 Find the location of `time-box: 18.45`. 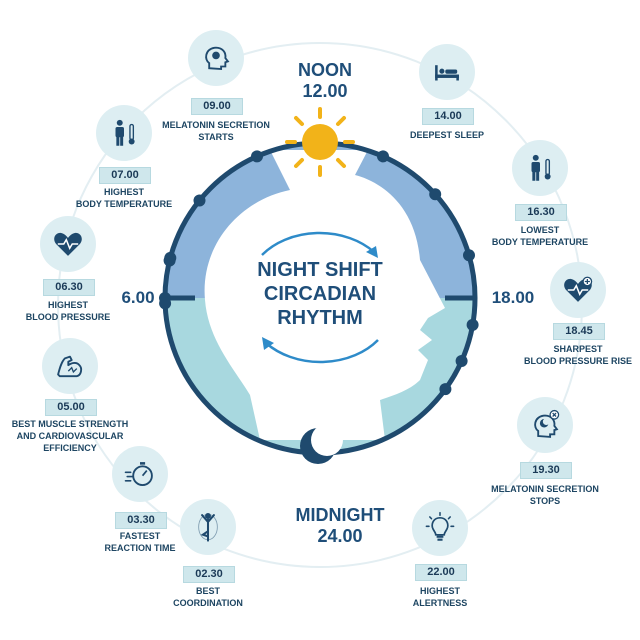

time-box: 18.45 is located at coordinates (579, 331).